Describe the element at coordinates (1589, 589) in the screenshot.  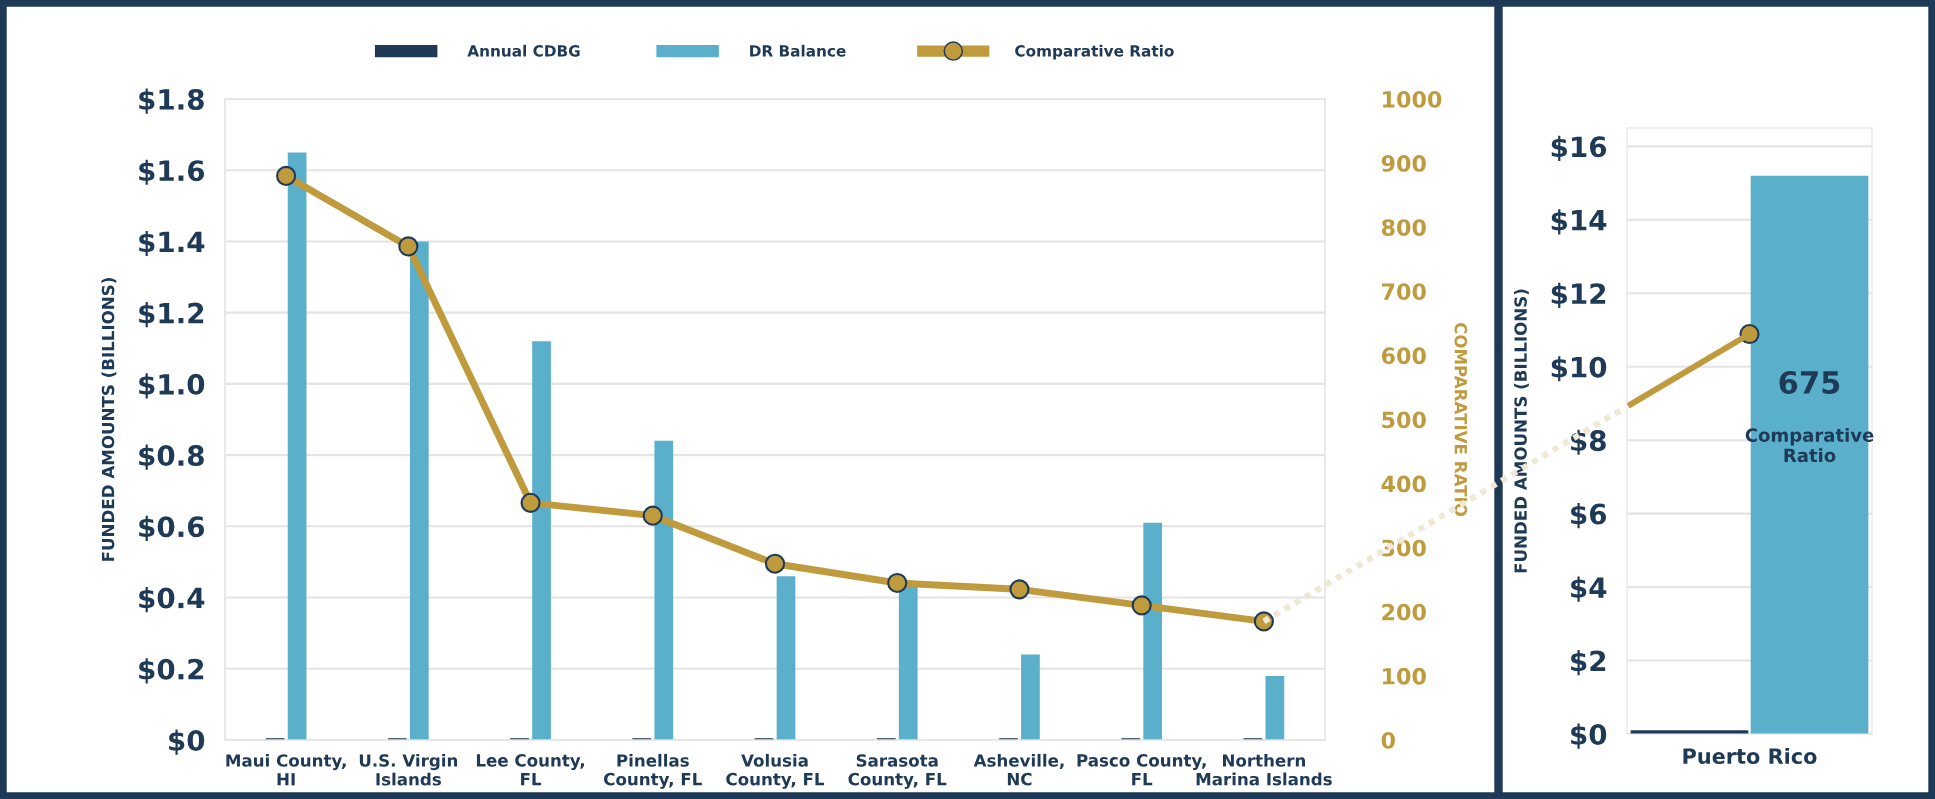
I see `y-tick-label: $4` at that location.